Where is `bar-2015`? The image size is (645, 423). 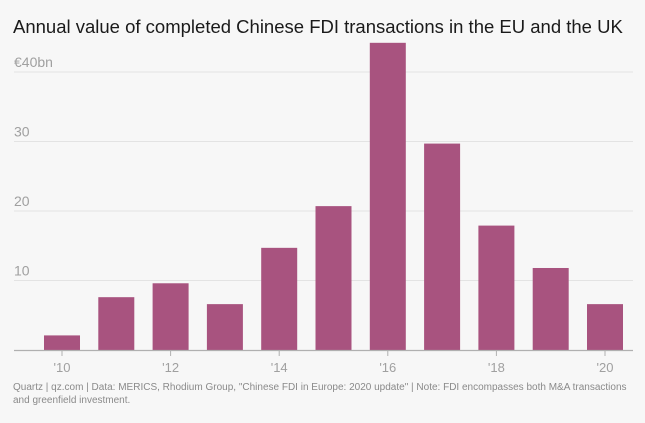
bar-2015 is located at coordinates (333, 278).